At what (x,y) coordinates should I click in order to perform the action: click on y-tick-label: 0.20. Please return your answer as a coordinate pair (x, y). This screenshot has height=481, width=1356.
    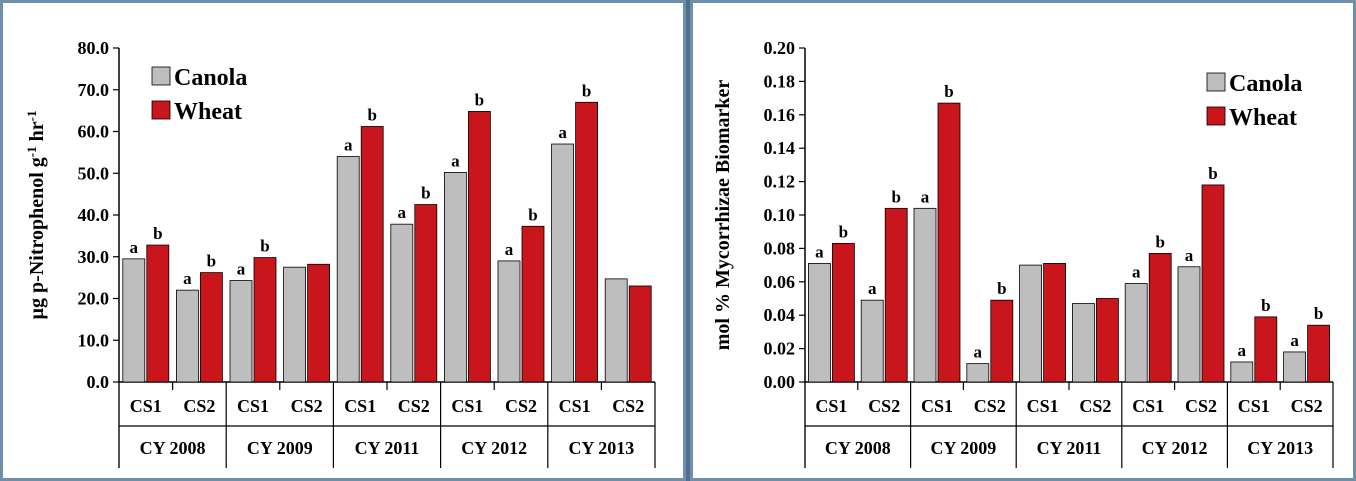
    Looking at the image, I should click on (780, 48).